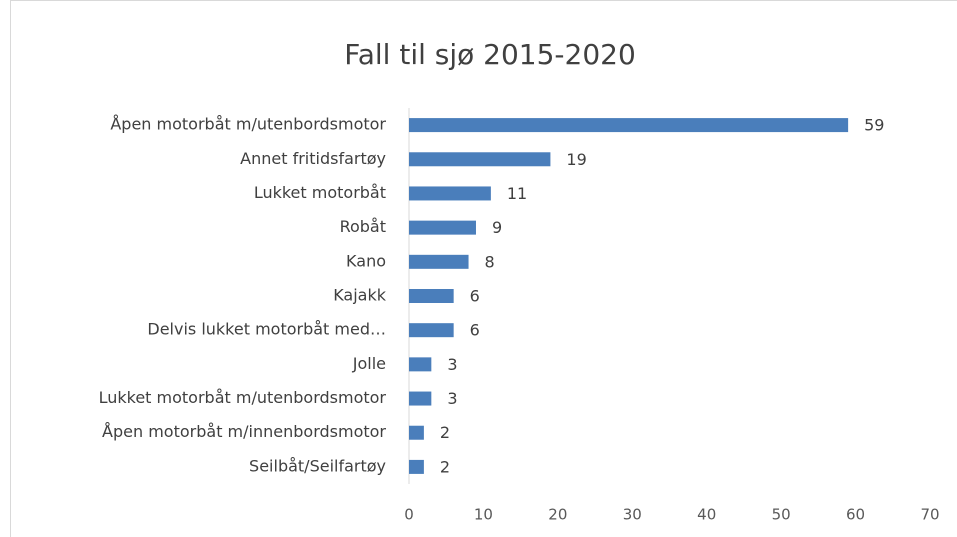 Image resolution: width=957 pixels, height=537 pixels. What do you see at coordinates (363, 226) in the screenshot?
I see `y-tick-label: Robåt` at bounding box center [363, 226].